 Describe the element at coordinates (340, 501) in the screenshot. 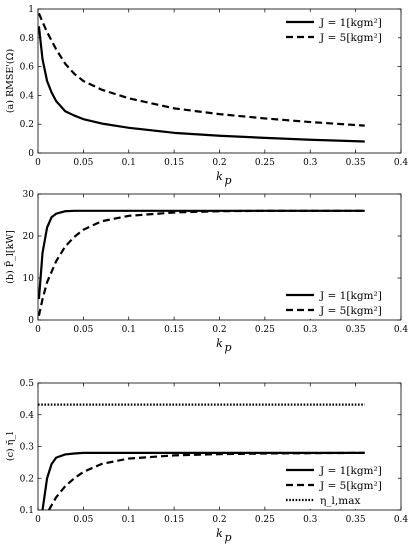

I see `legend-label: η_l,max` at that location.